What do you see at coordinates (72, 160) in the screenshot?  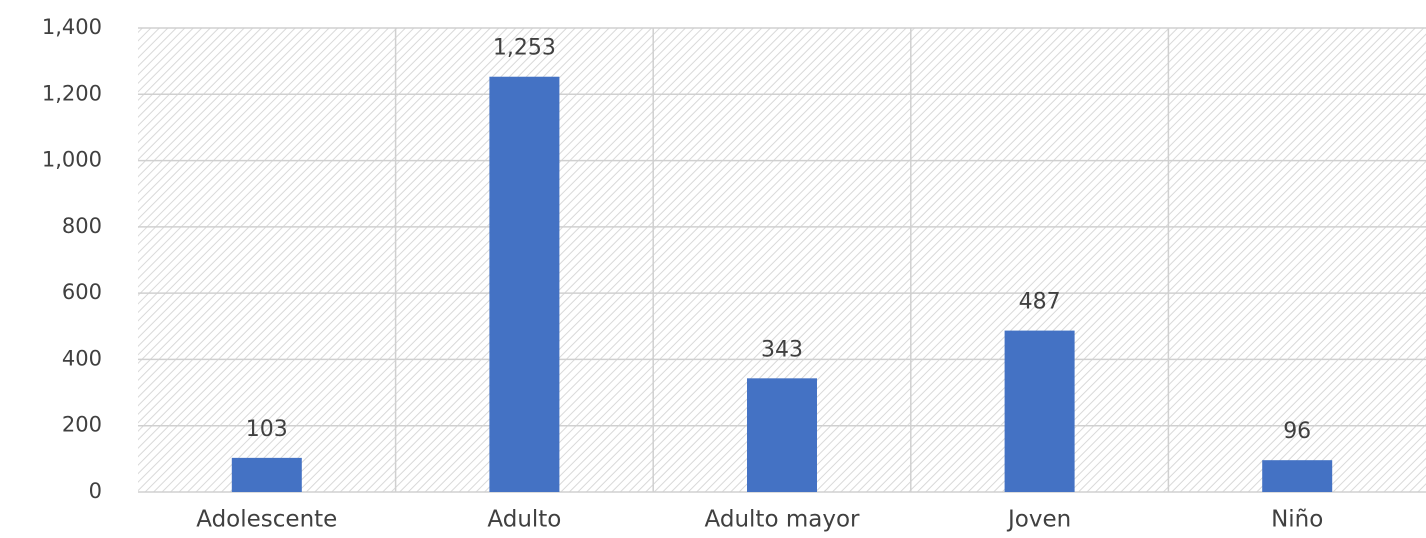 I see `y-tick-label: 1,000` at bounding box center [72, 160].